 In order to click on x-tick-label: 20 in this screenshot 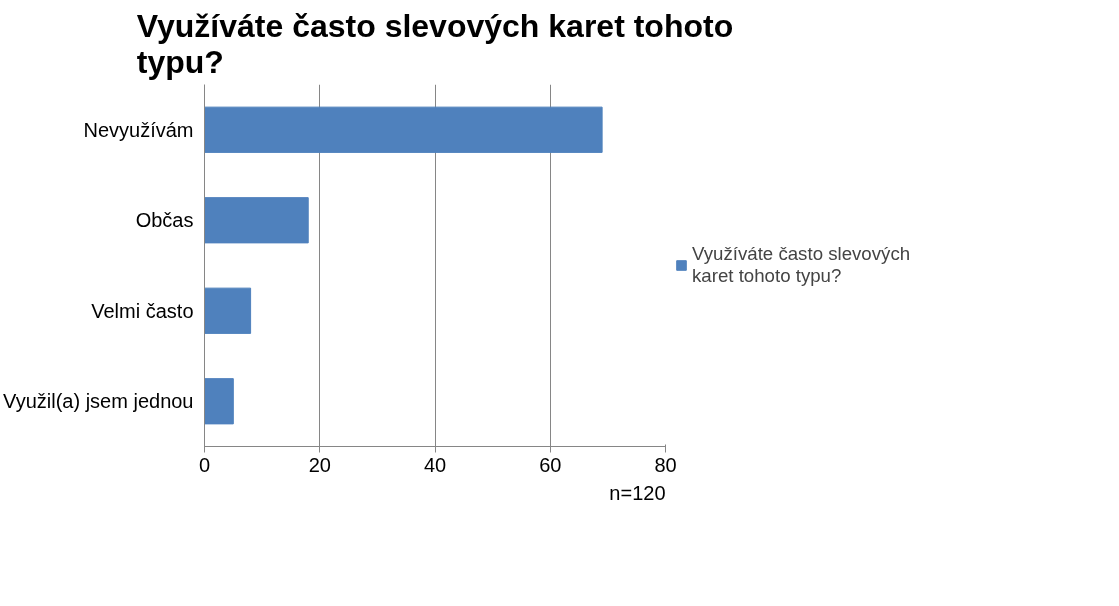, I will do `click(319, 464)`.